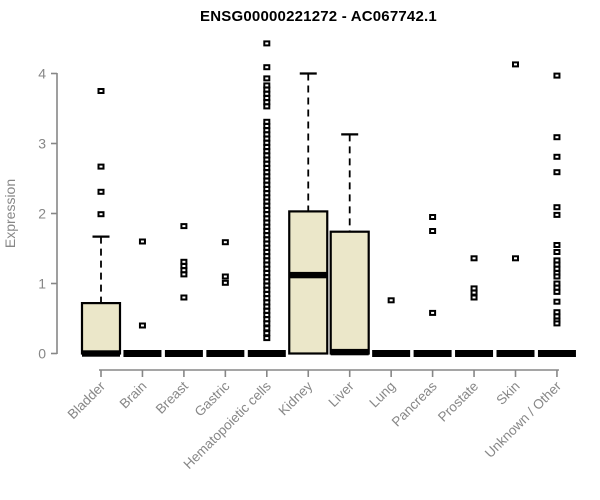  Describe the element at coordinates (172, 397) in the screenshot. I see `x-category-label: Breast` at that location.